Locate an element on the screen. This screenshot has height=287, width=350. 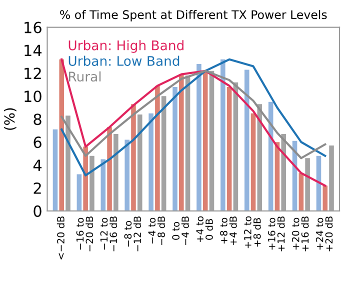
chart-title: % of Time Spent at Different TX Power Levels is located at coordinates (193, 16).